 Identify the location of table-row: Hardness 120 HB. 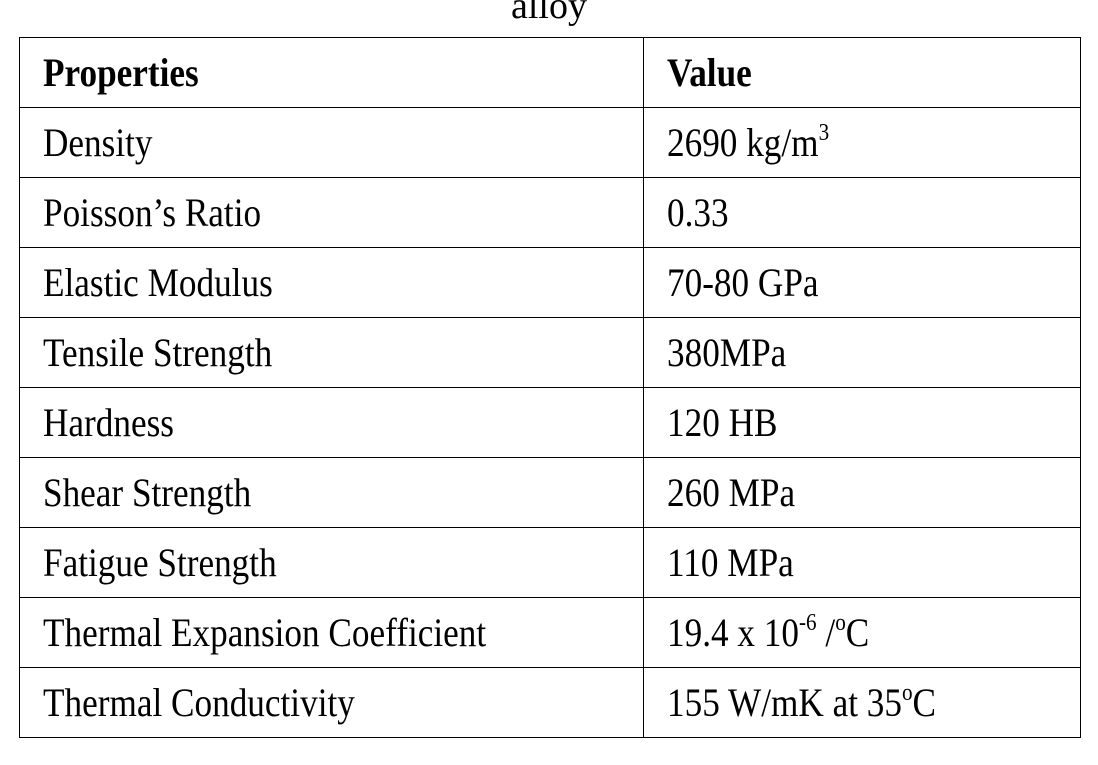
(550, 422).